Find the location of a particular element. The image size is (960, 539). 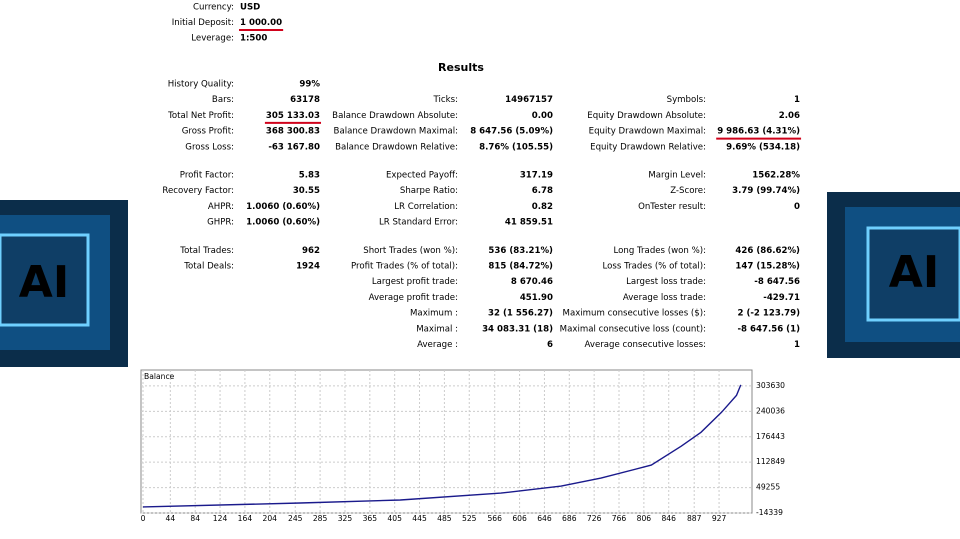

stat-label: Total Deals: is located at coordinates (208, 267).